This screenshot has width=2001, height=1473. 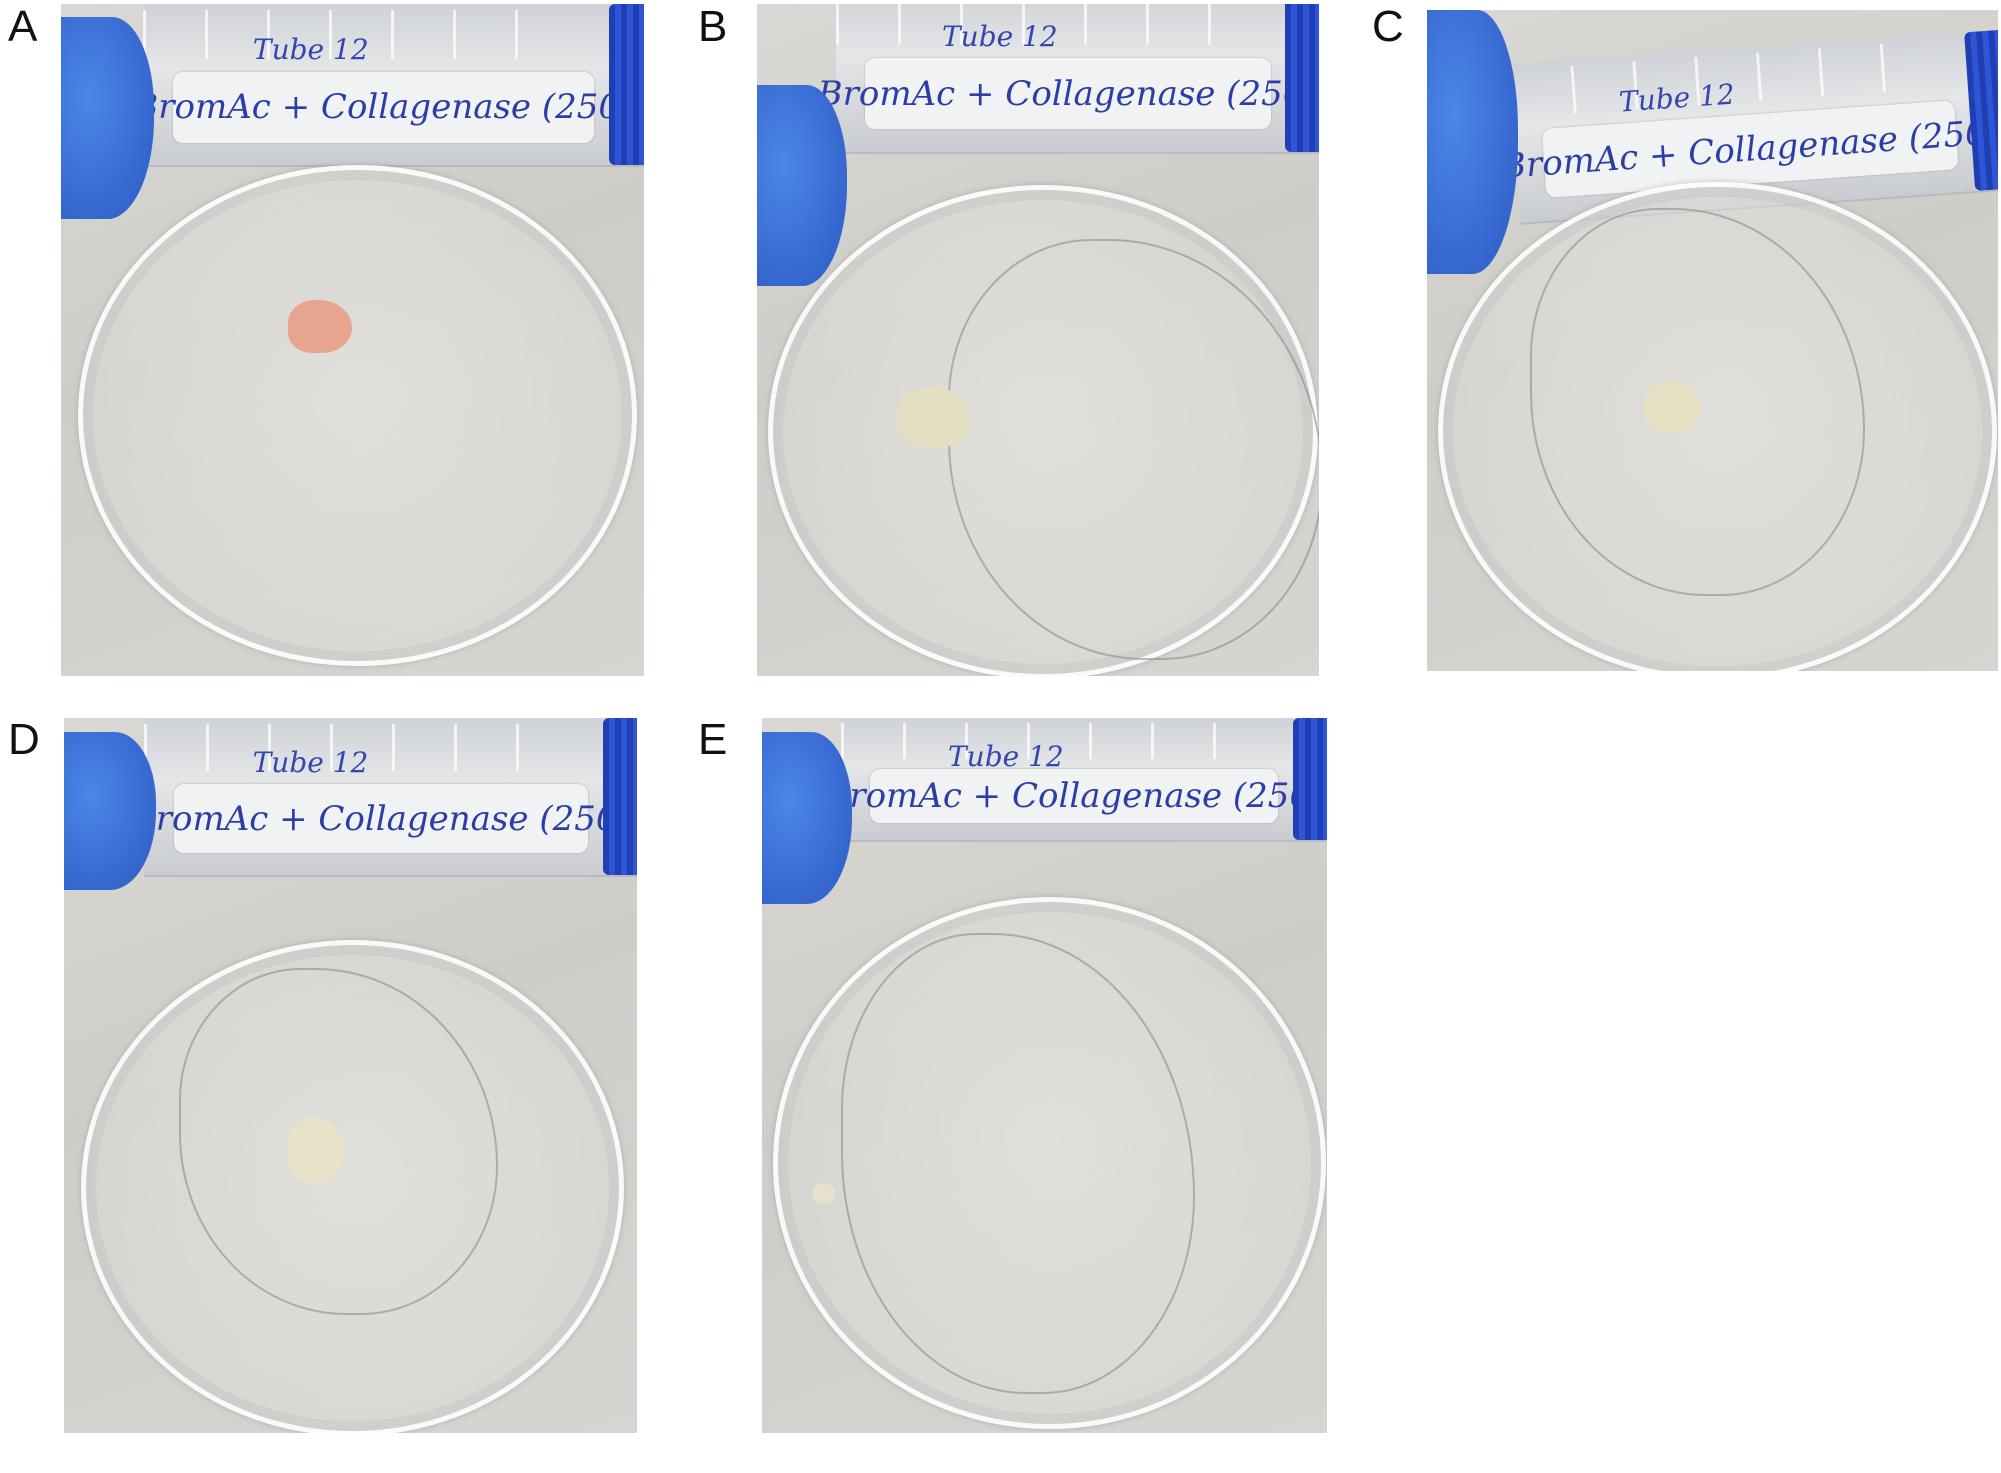 I want to click on photo-panel-c: Tube 12 BromAc + Collagenase (250), so click(x=1712, y=340).